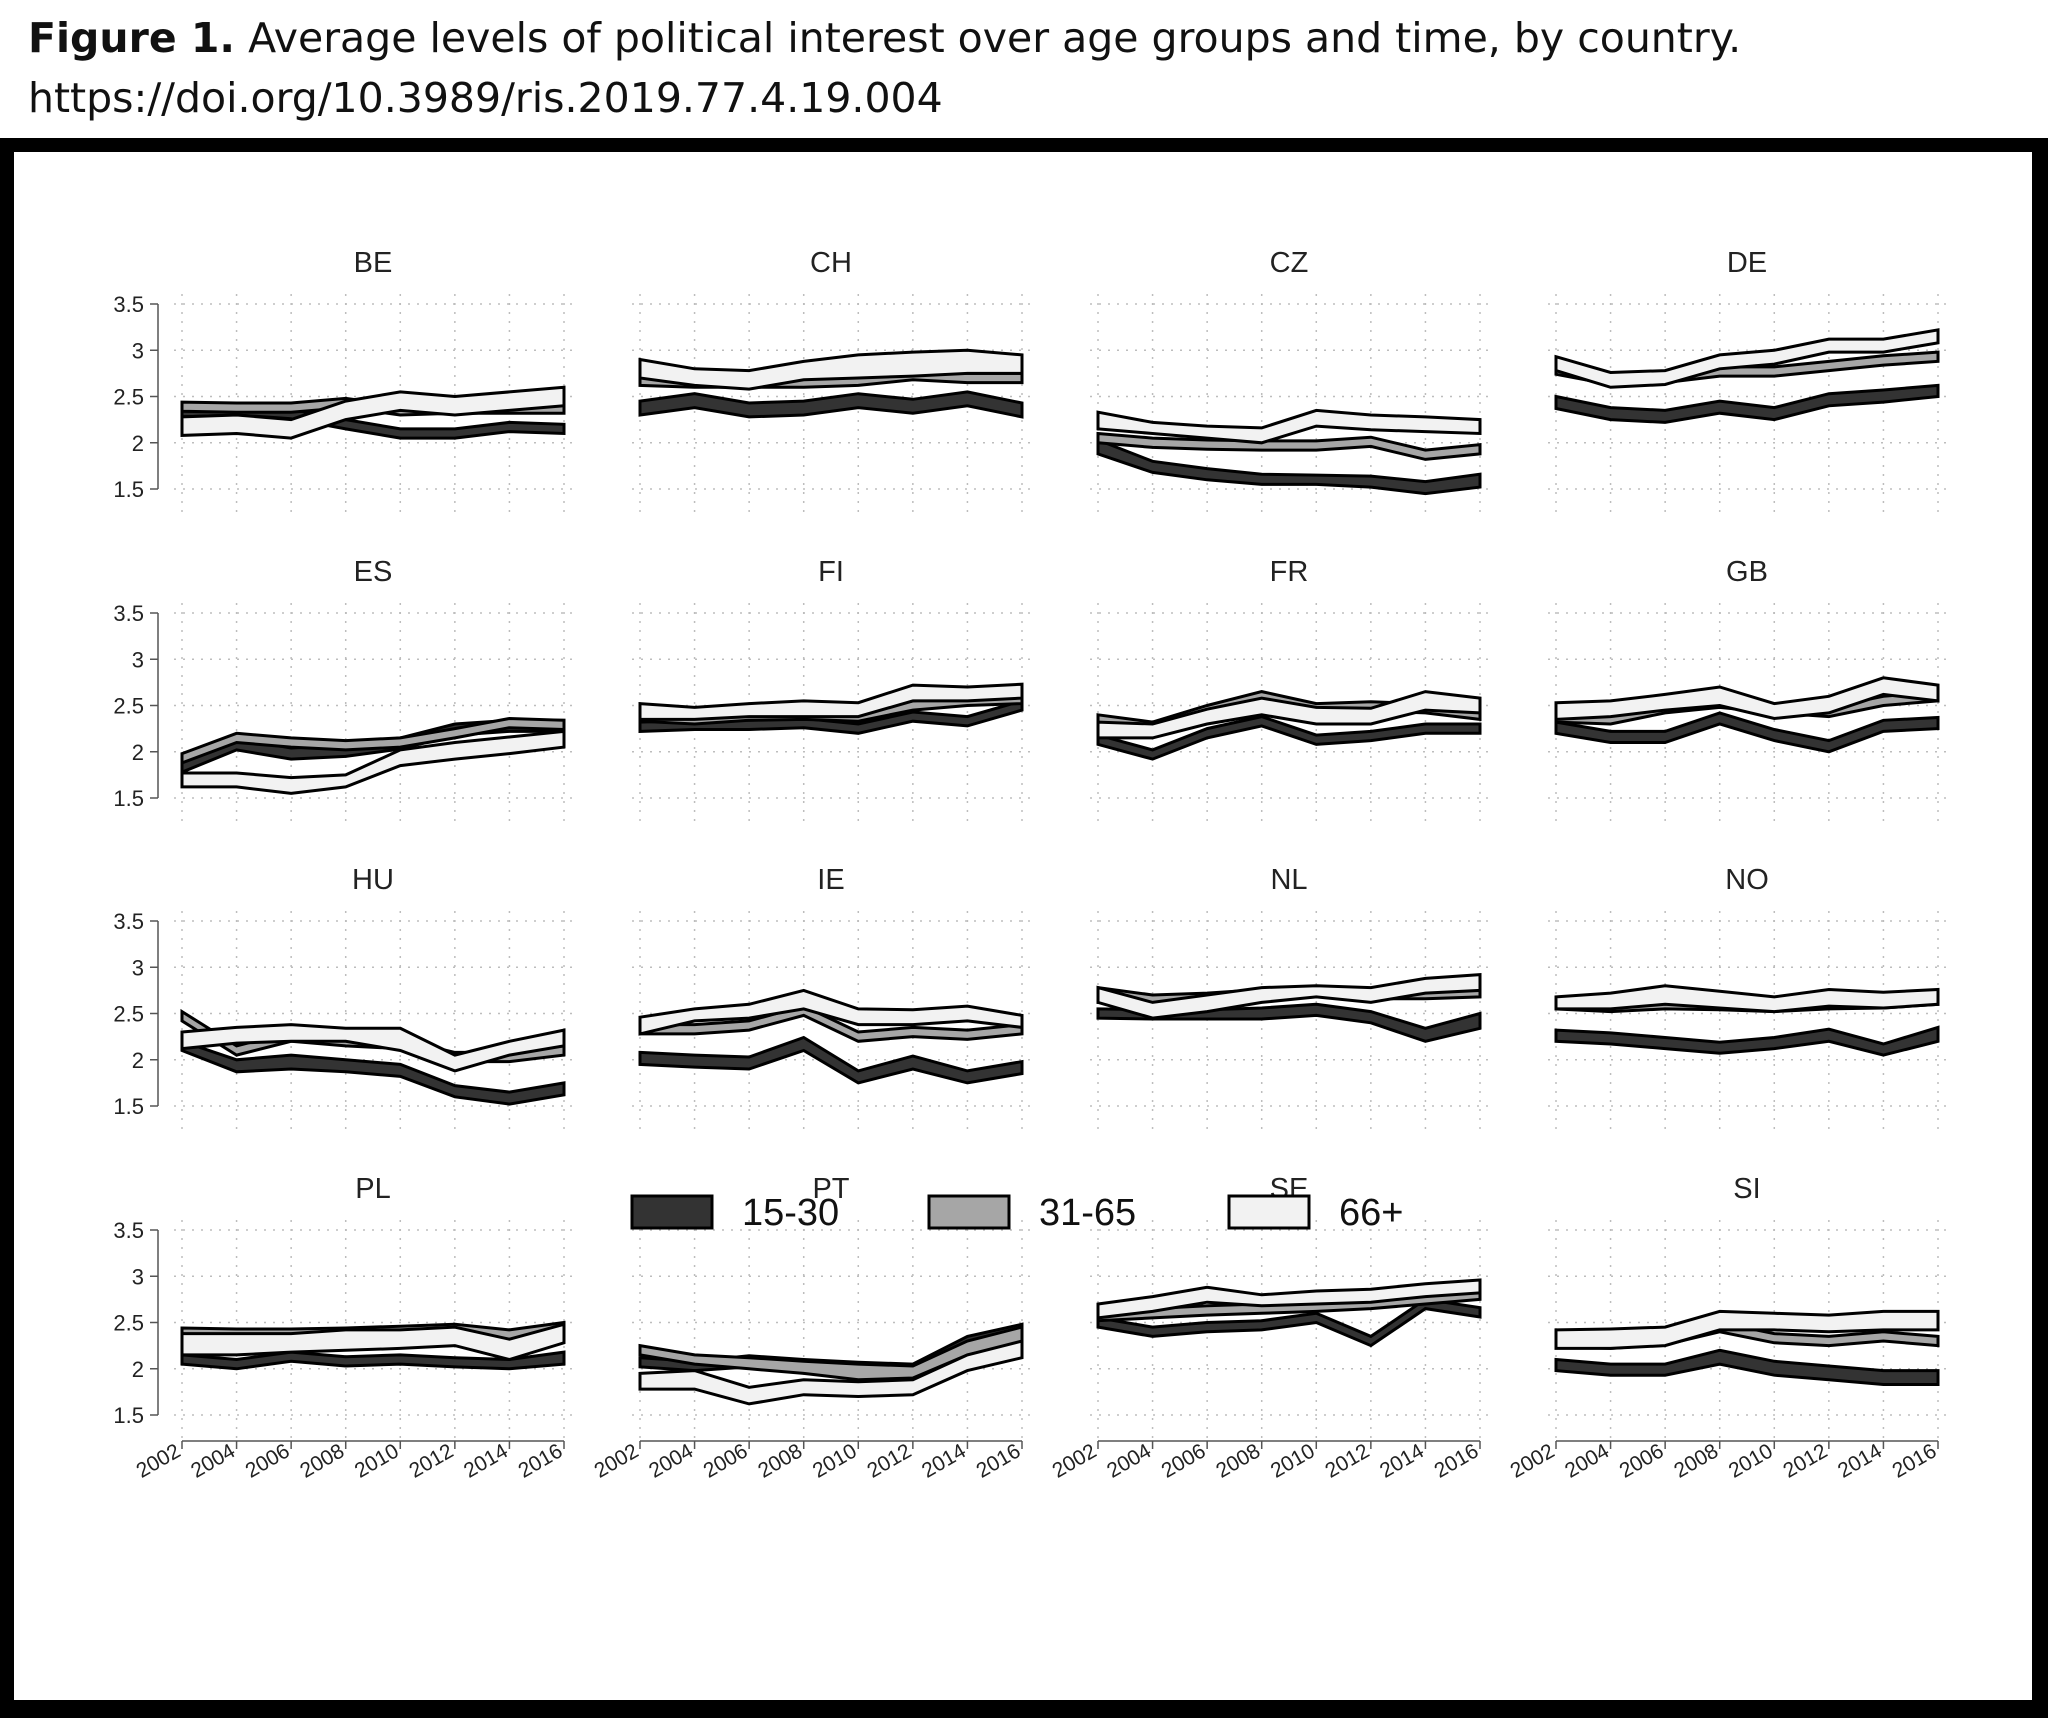  I want to click on panel-nl: NL, so click(1292, 1000).